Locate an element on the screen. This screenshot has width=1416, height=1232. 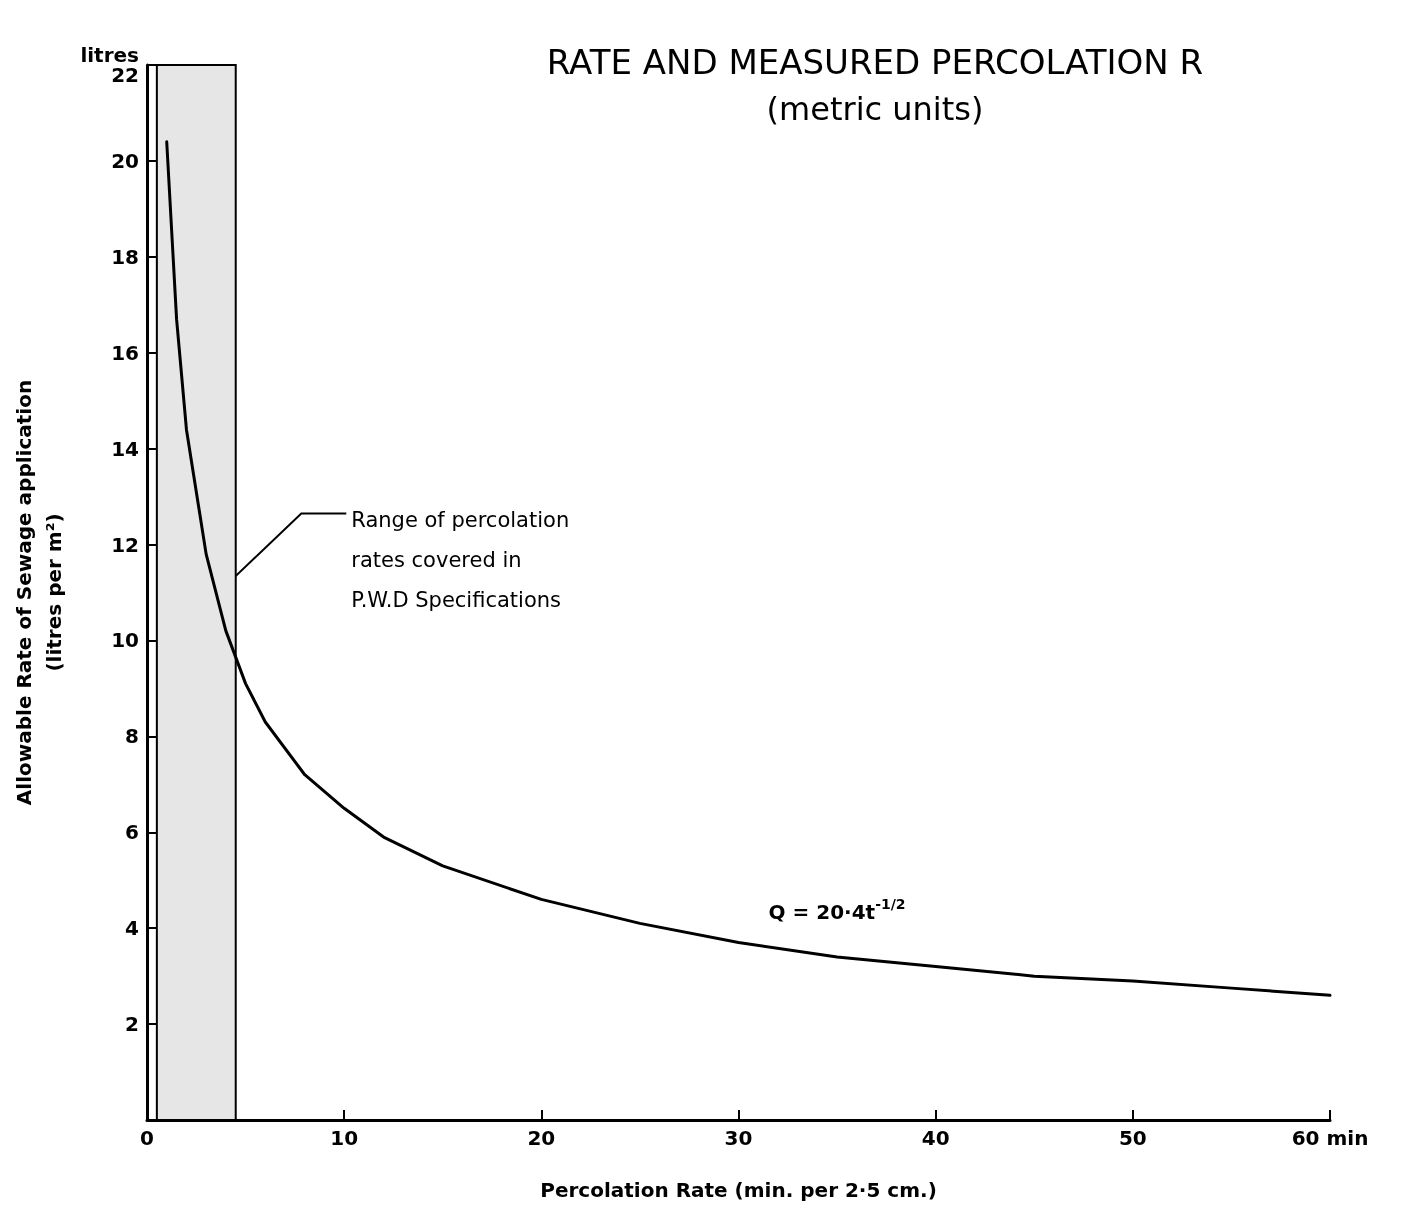
y-tick-label: 6 is located at coordinates (132, 832).